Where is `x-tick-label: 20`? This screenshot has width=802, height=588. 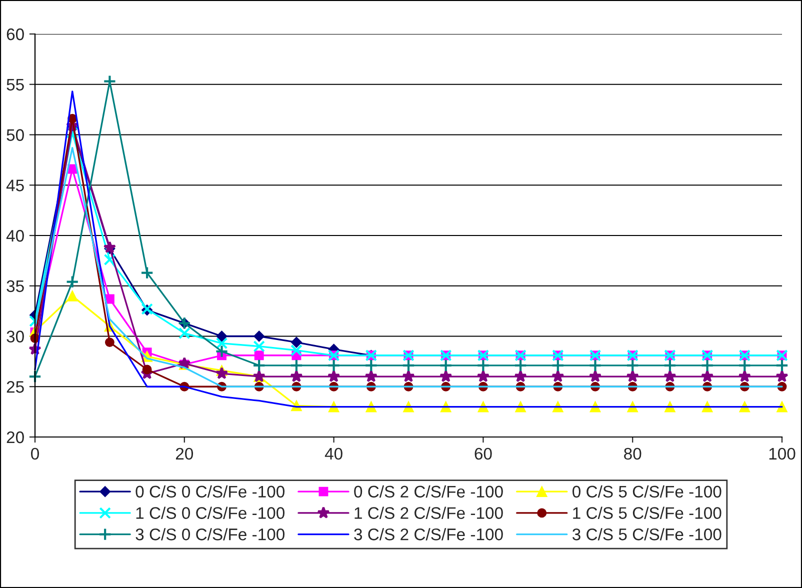
x-tick-label: 20 is located at coordinates (185, 454).